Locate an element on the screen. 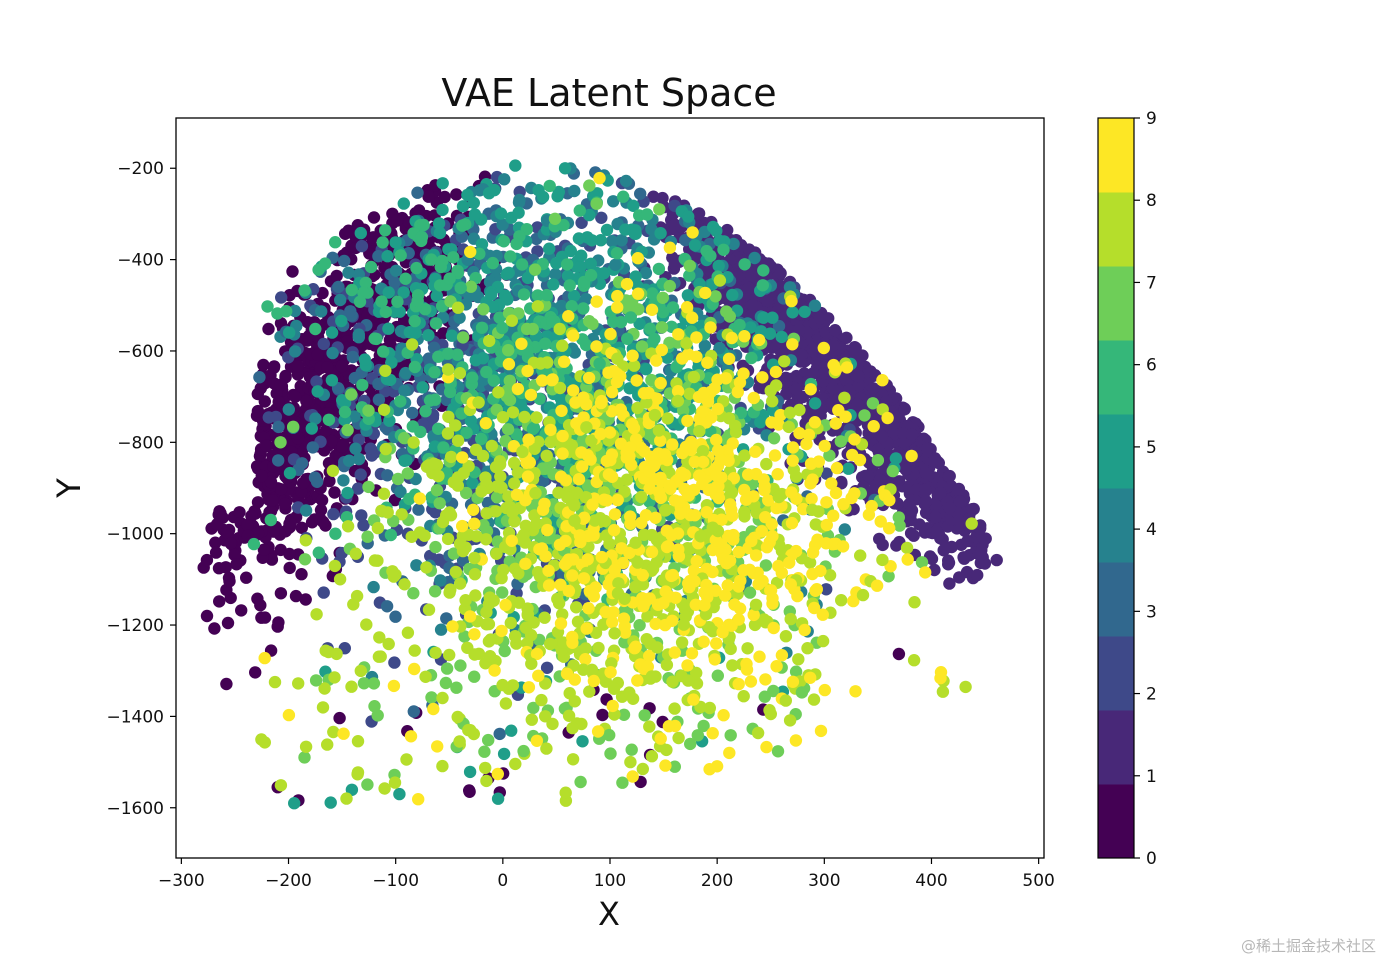 The image size is (1400, 980). chart-title: VAE Latent Space is located at coordinates (608, 93).